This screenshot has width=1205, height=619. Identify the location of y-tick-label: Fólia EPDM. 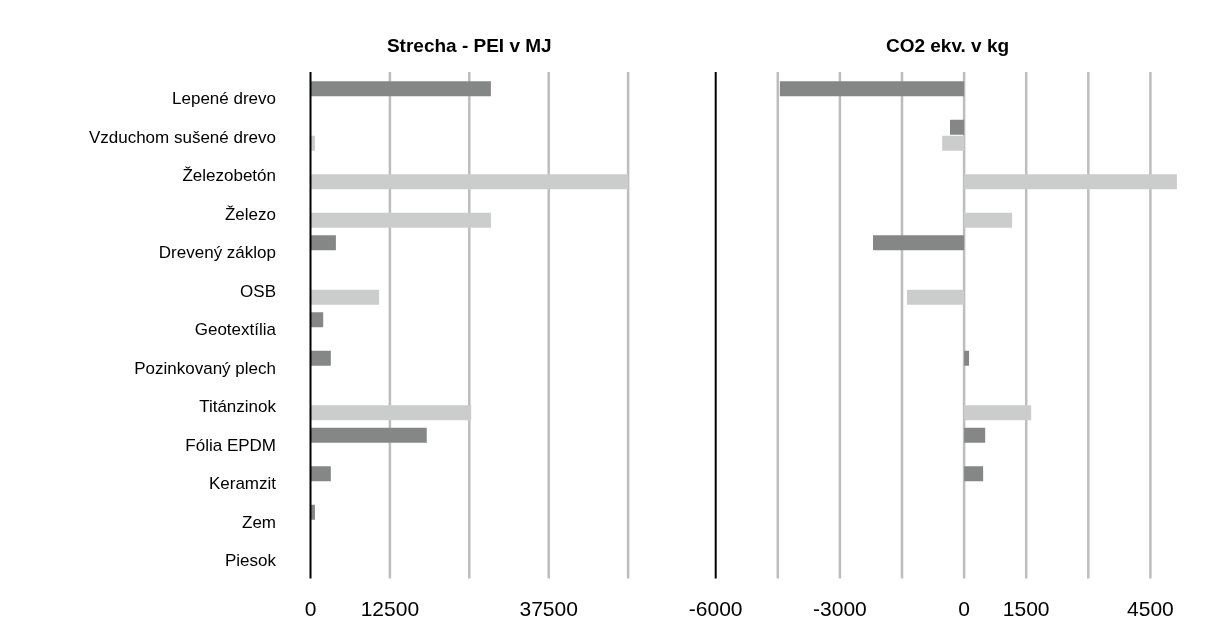
(230, 445).